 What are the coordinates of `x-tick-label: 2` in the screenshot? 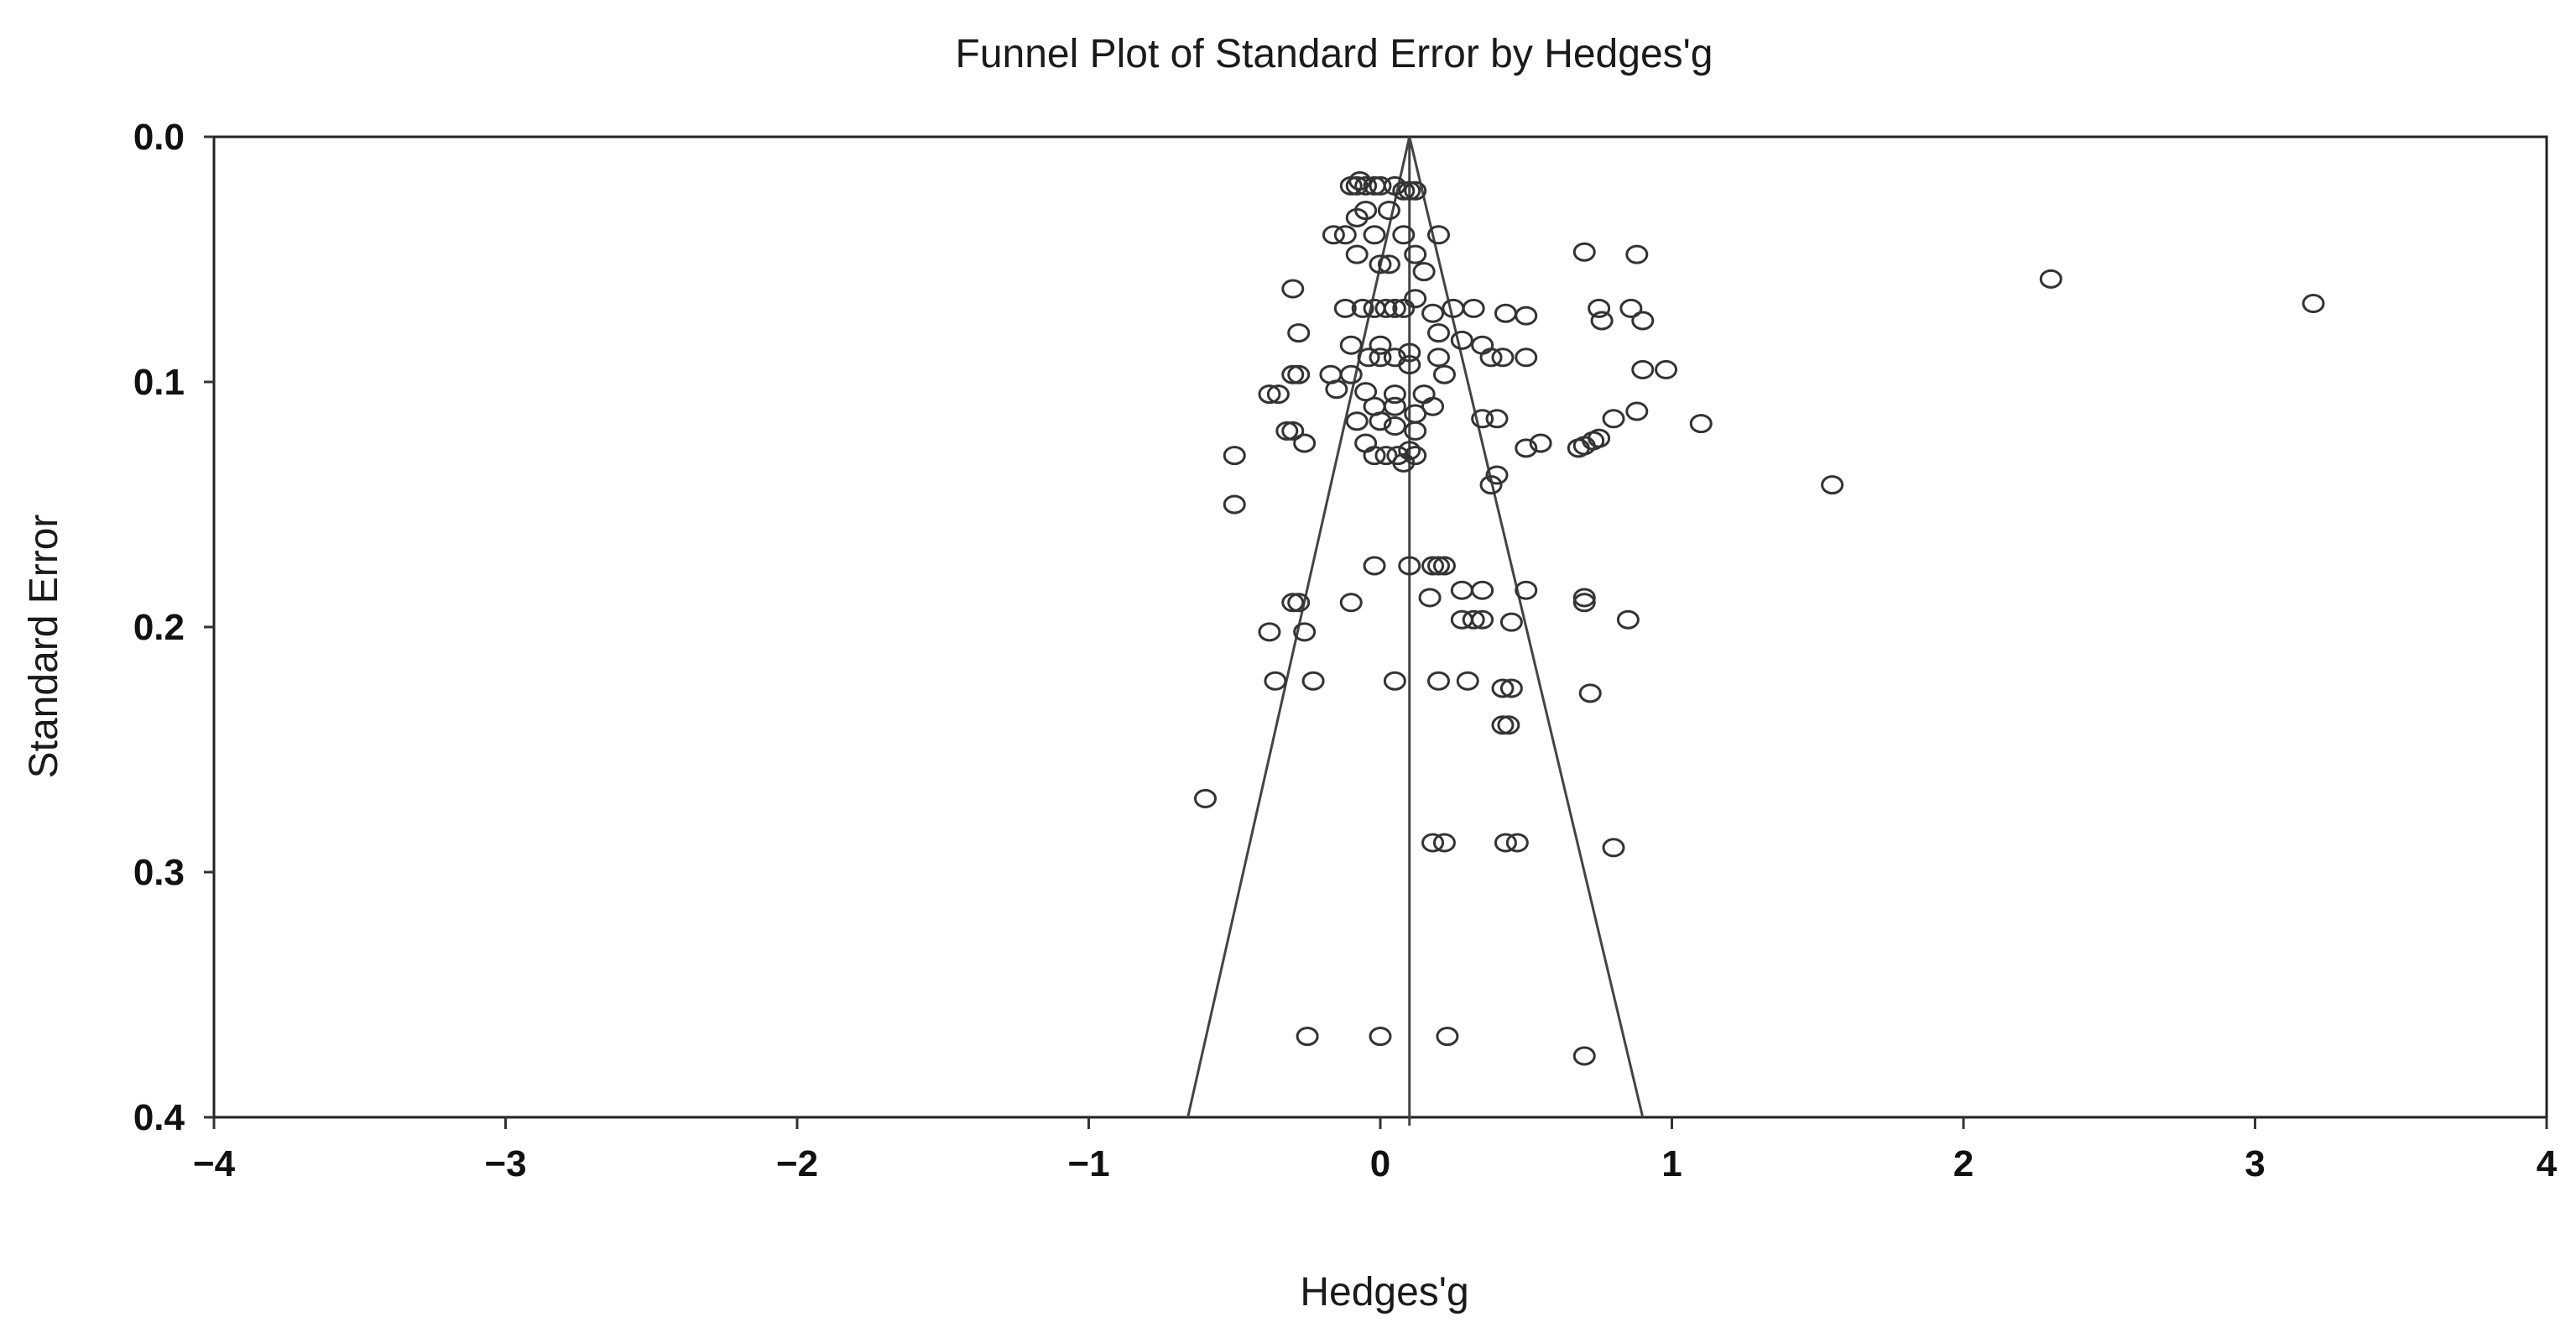 It's located at (1963, 1163).